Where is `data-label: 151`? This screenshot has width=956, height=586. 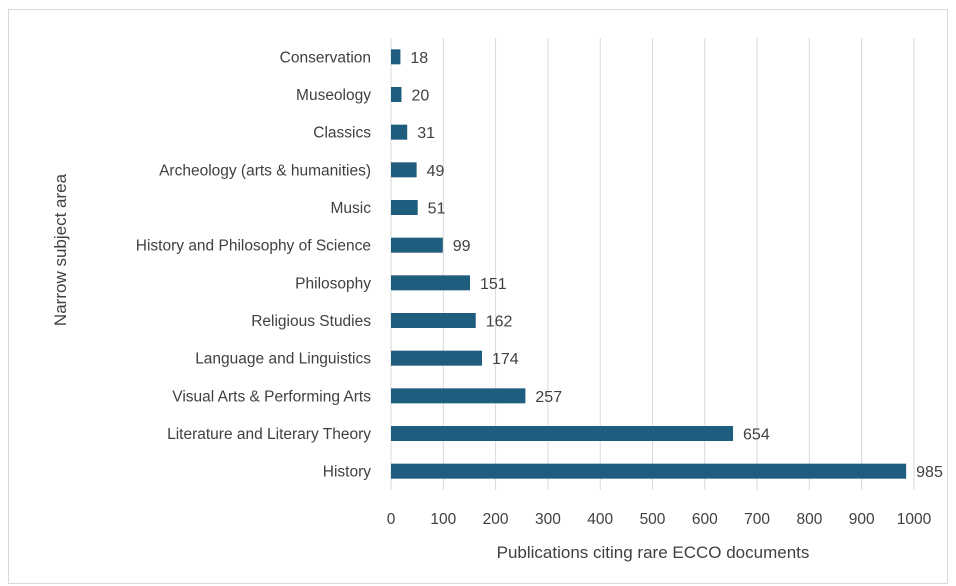 data-label: 151 is located at coordinates (493, 284).